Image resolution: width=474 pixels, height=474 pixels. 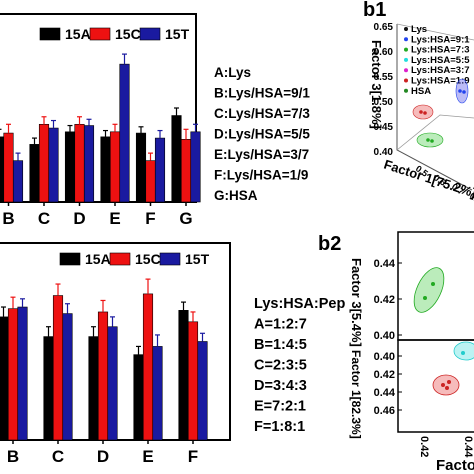 I want to click on bar-15T-F, so click(x=160, y=170).